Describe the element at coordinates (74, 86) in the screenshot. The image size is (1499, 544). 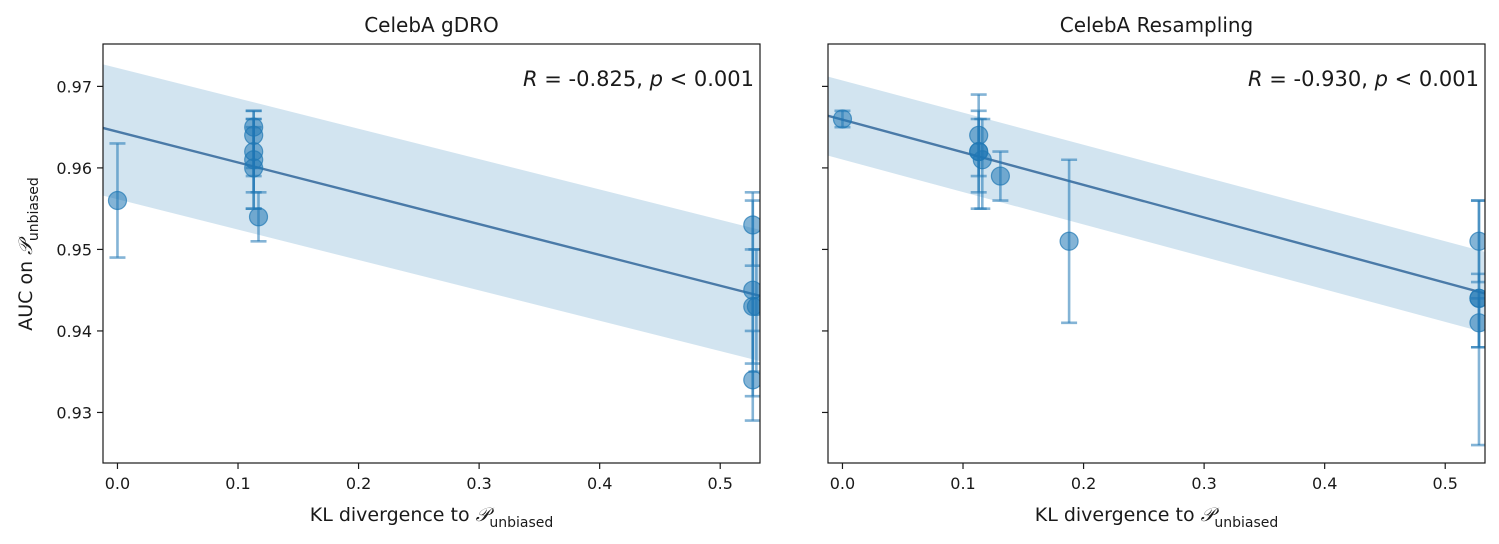
I see `y-tick-label: 0.97` at that location.